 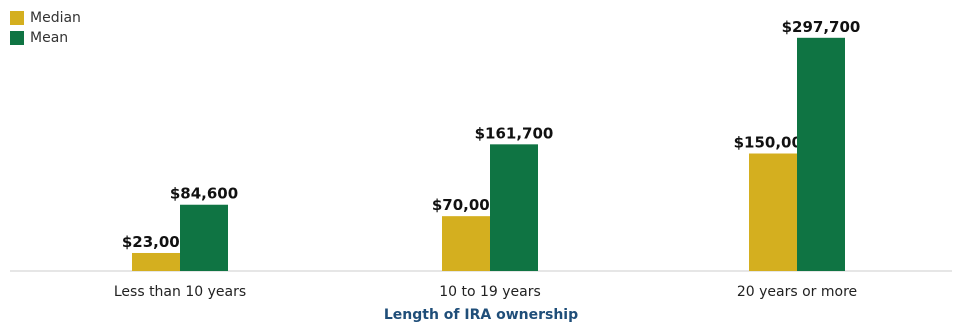 I want to click on x-axis-title: Length of IRA ownership, so click(x=481, y=315).